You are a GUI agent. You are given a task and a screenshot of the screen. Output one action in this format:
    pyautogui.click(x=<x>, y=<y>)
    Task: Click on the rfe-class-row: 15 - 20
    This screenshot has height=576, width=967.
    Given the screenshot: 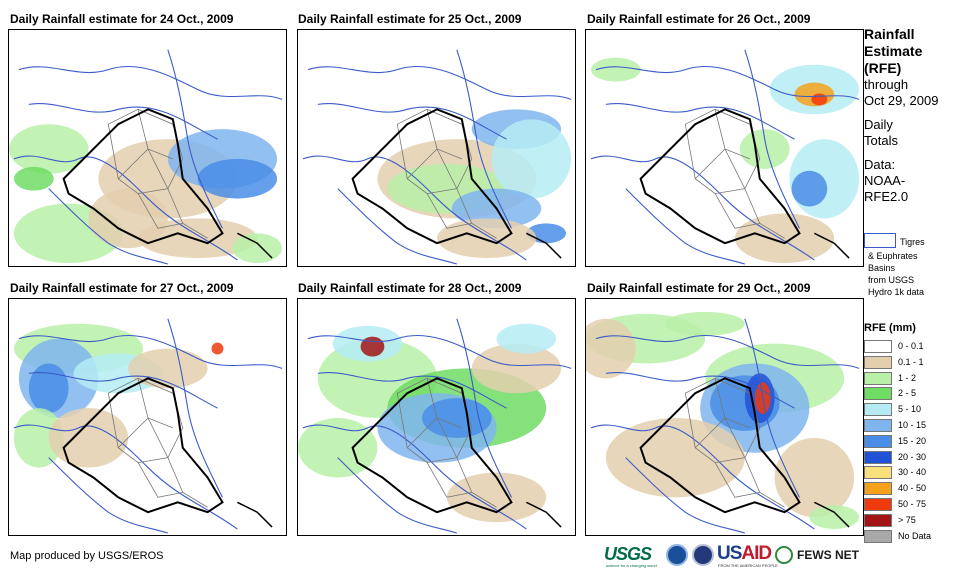 What is the action you would take?
    pyautogui.click(x=914, y=441)
    